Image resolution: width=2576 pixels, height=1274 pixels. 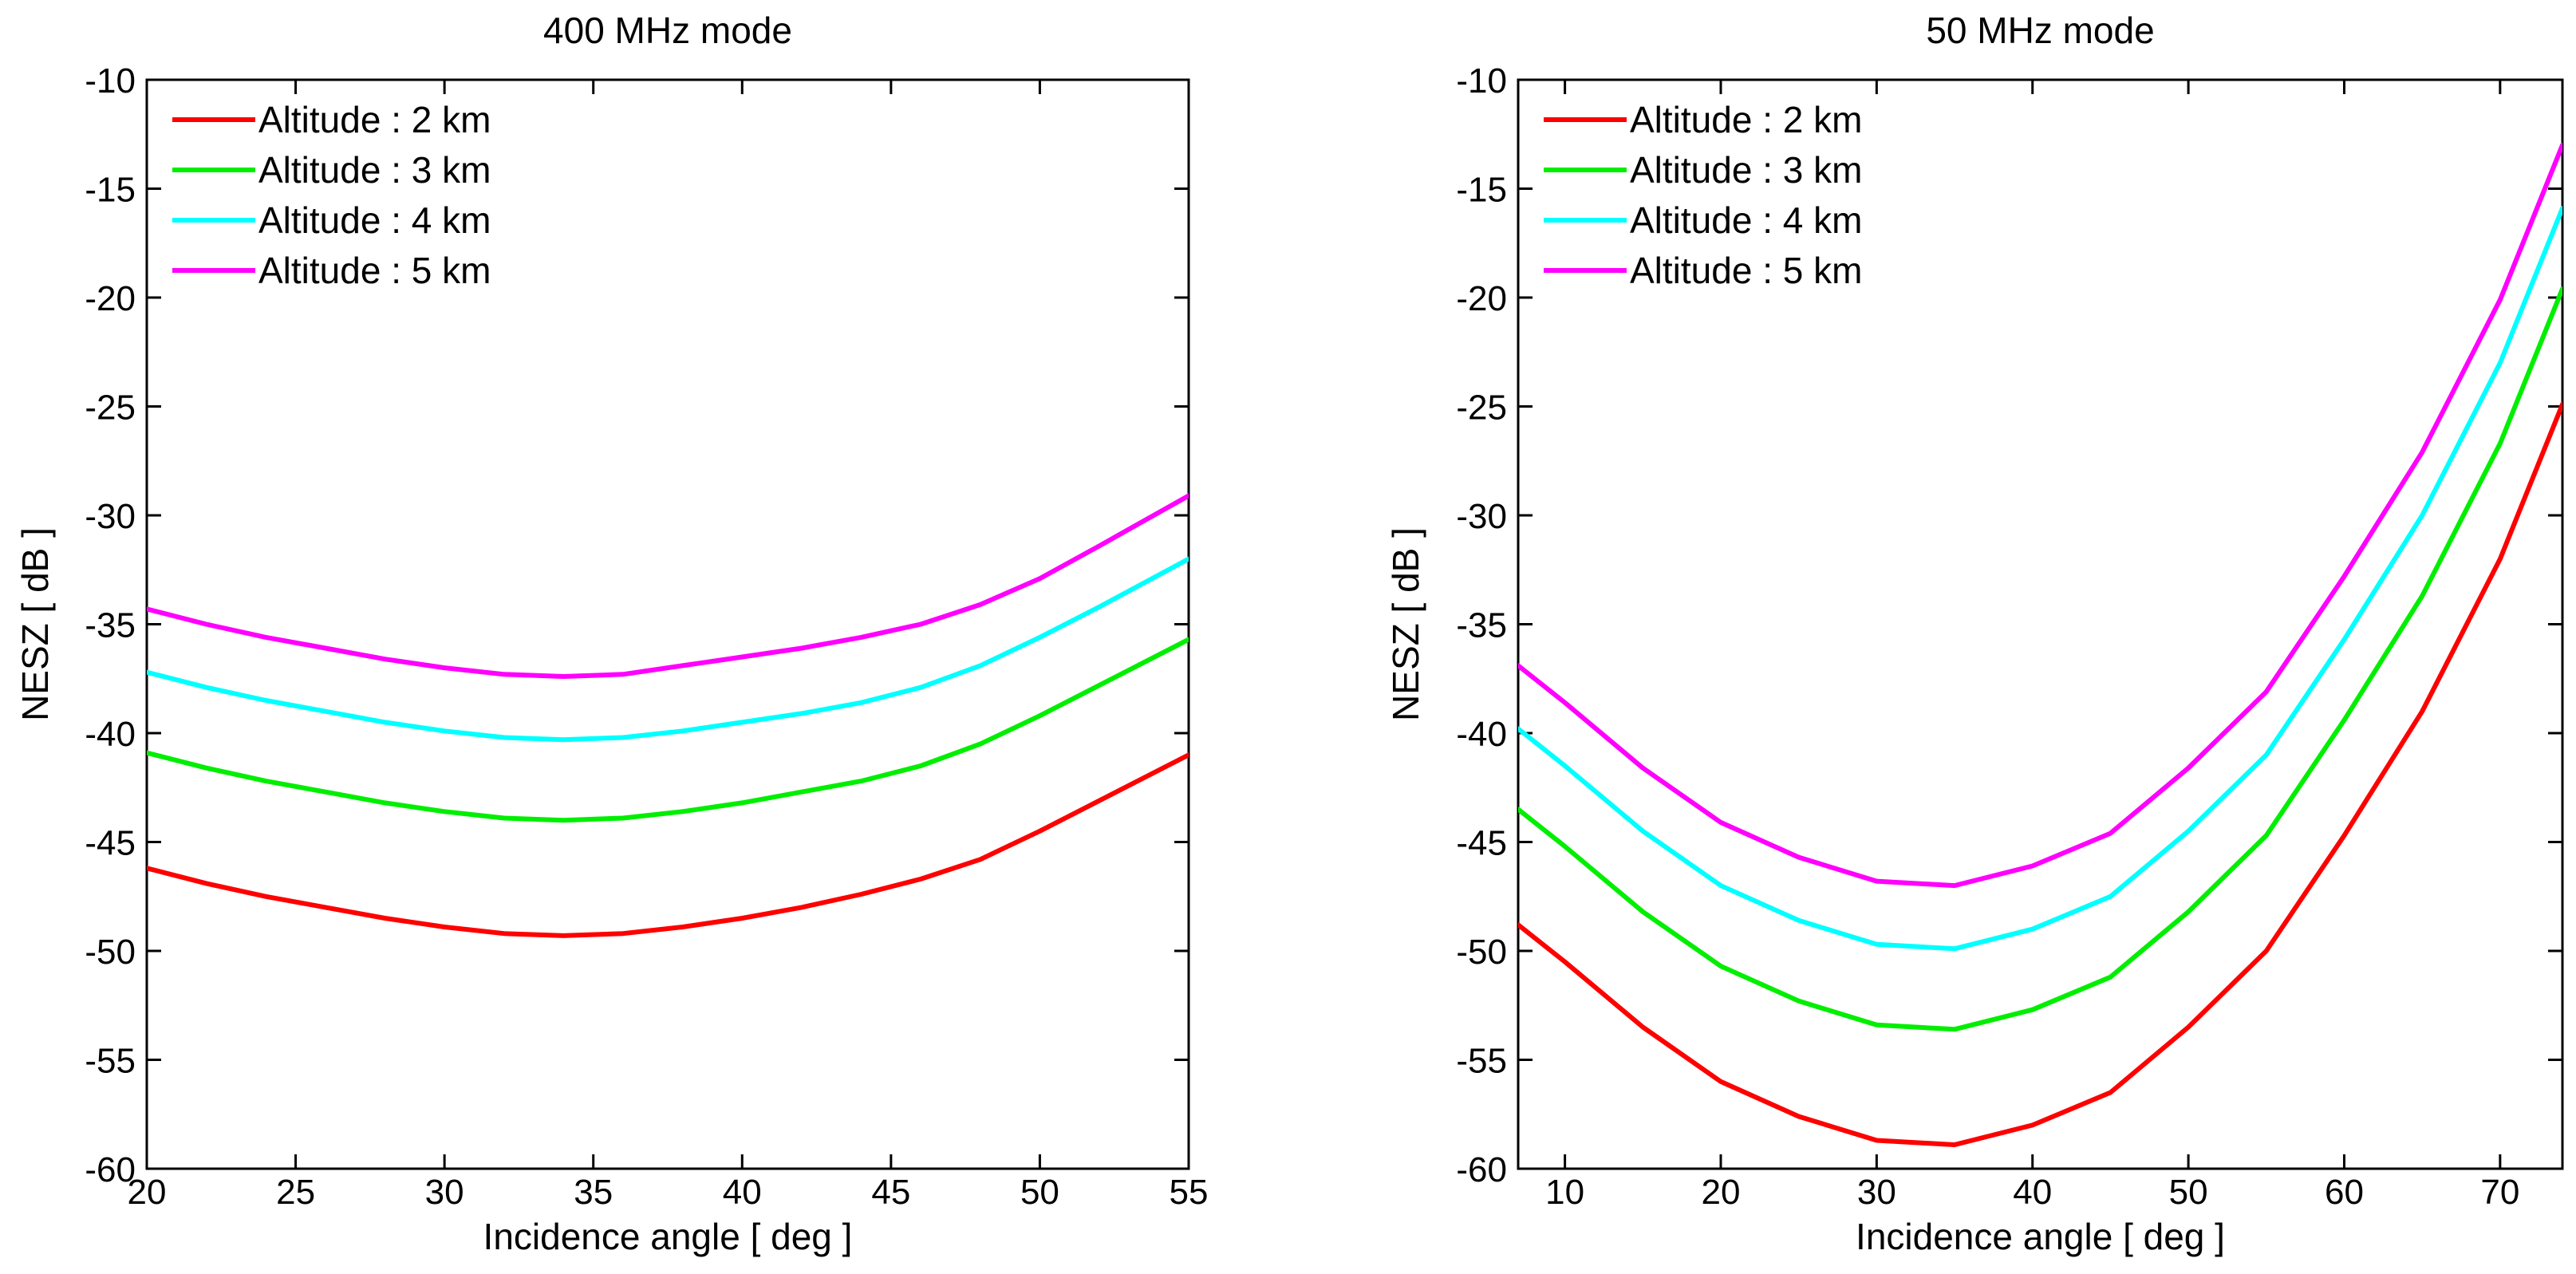 What do you see at coordinates (1189, 1192) in the screenshot?
I see `x-tick-label: 55` at bounding box center [1189, 1192].